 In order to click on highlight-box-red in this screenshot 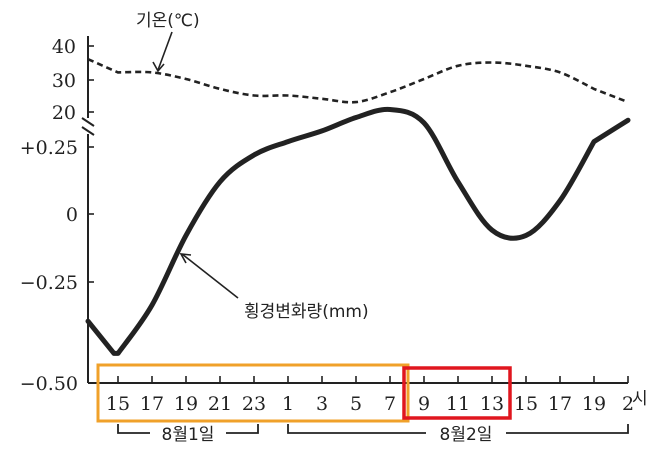, I will do `click(457, 393)`.